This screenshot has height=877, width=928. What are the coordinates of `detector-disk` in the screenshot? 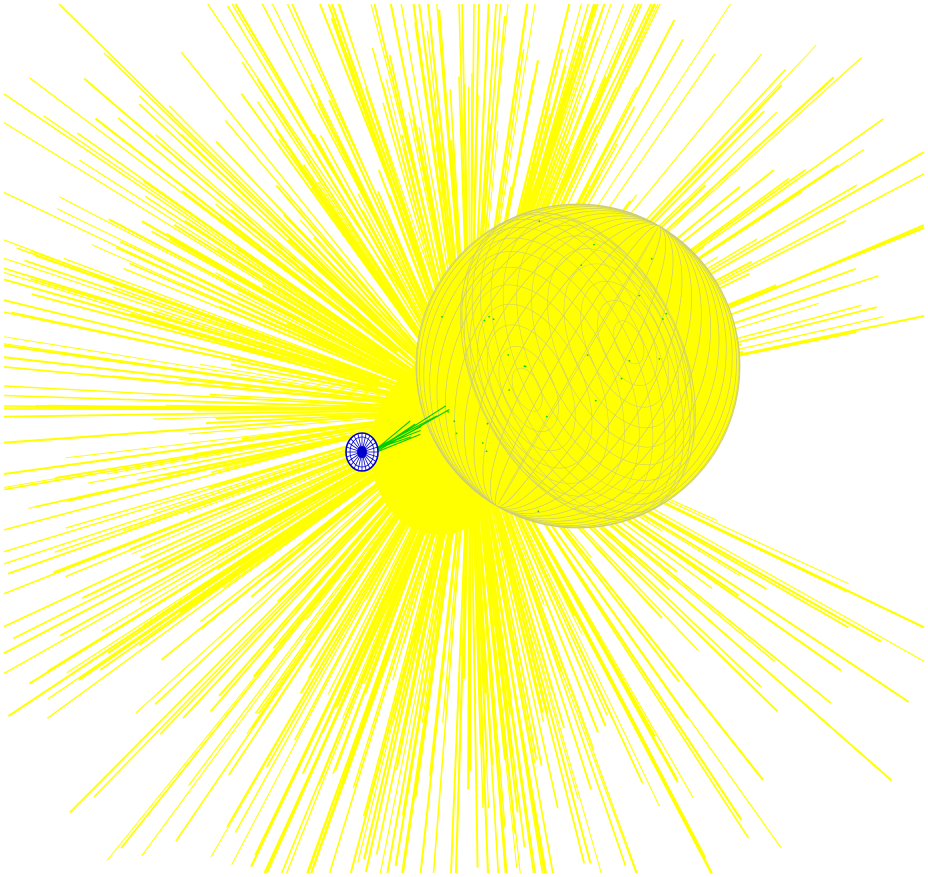 It's located at (362, 452).